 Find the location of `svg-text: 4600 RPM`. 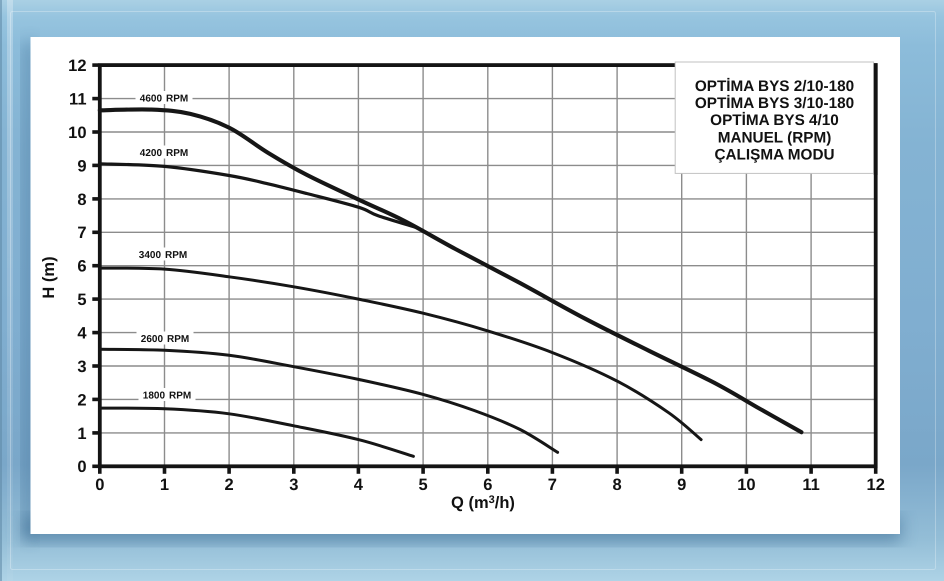

svg-text: 4600 RPM is located at coordinates (164, 98).